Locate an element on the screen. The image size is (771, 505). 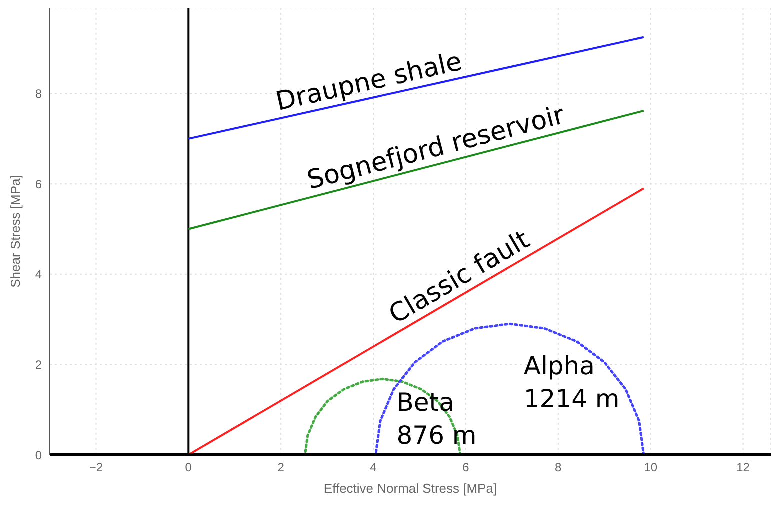
x-tick-label: −2 is located at coordinates (96, 467).